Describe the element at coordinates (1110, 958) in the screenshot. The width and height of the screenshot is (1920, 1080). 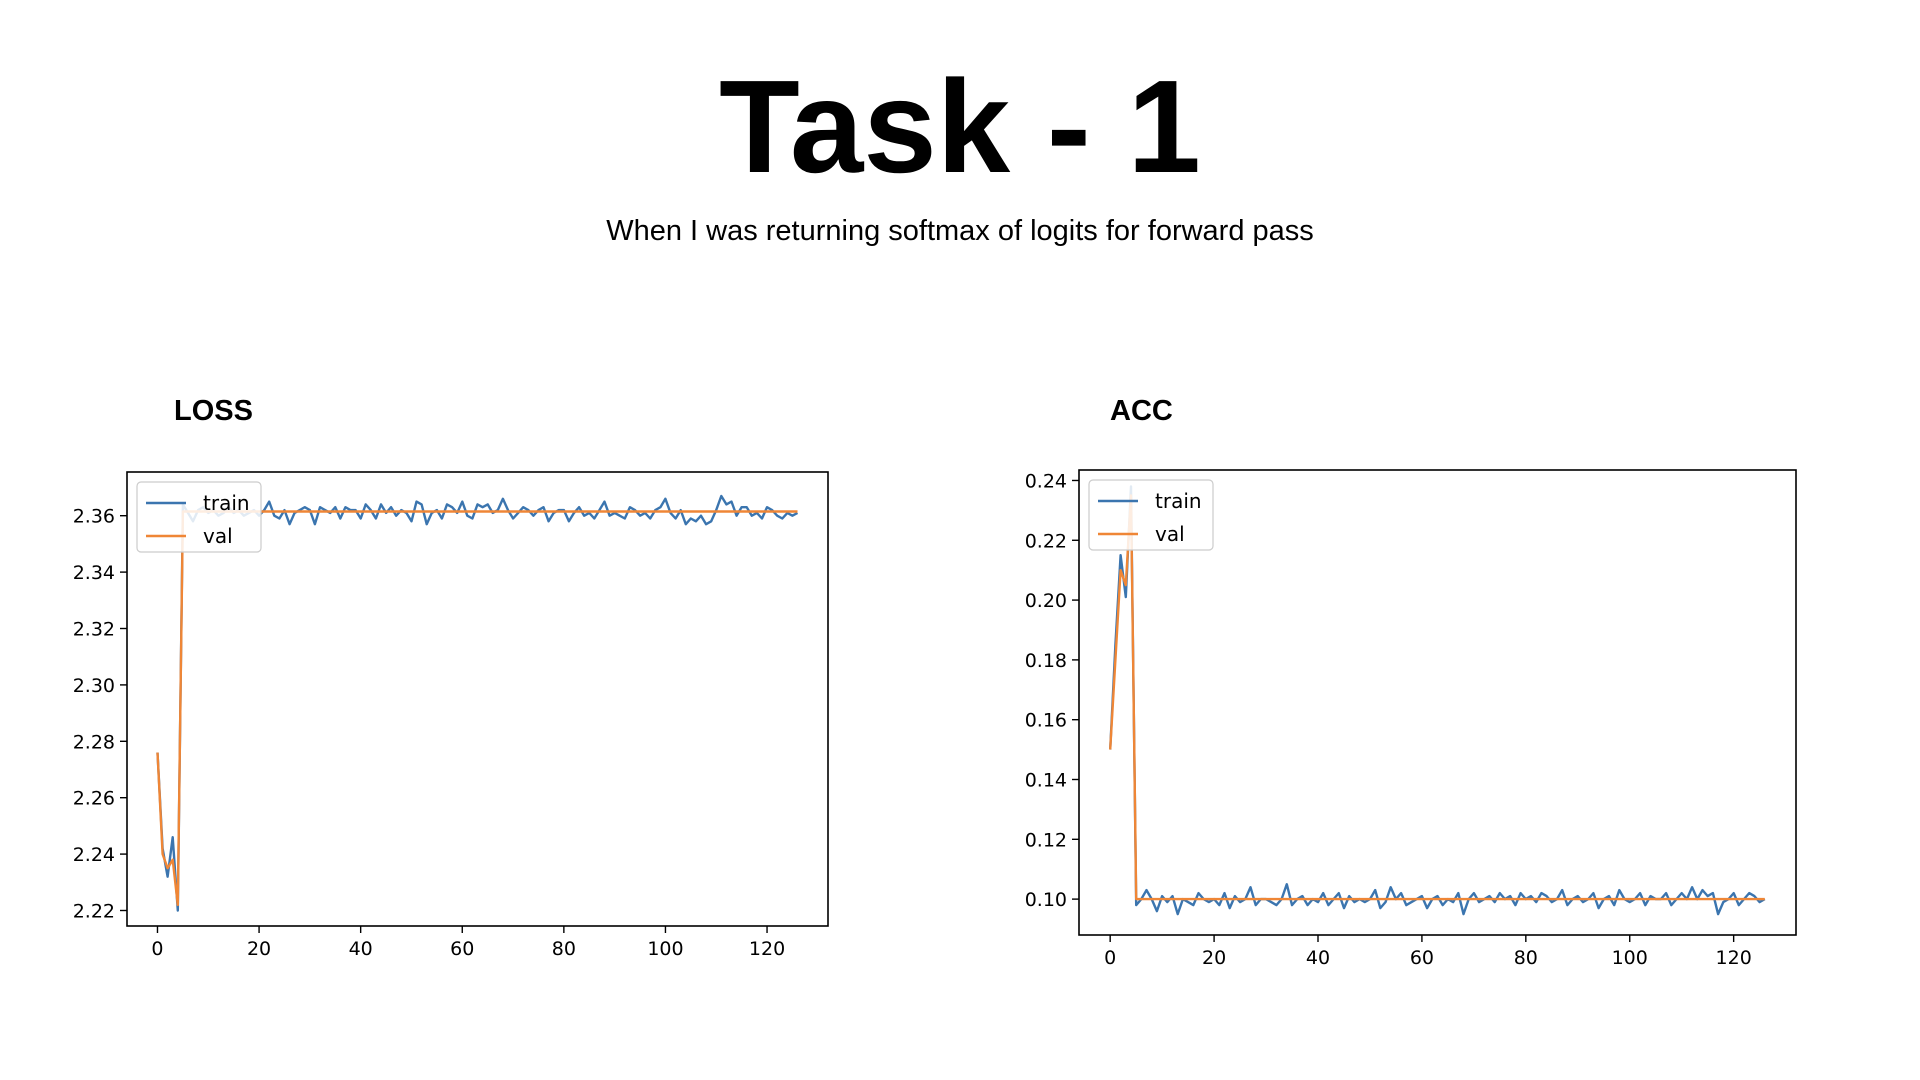
I see `acc-x-tick-label: 0` at that location.